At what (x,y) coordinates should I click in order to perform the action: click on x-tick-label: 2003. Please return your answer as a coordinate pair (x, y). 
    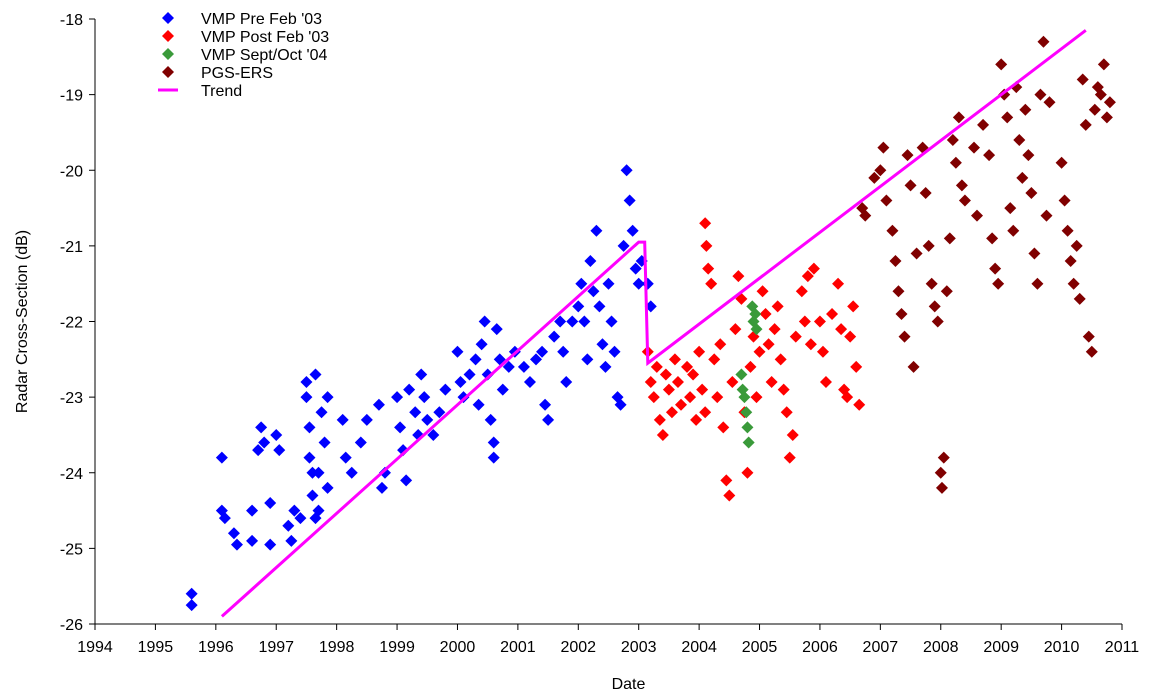
    Looking at the image, I should click on (639, 647).